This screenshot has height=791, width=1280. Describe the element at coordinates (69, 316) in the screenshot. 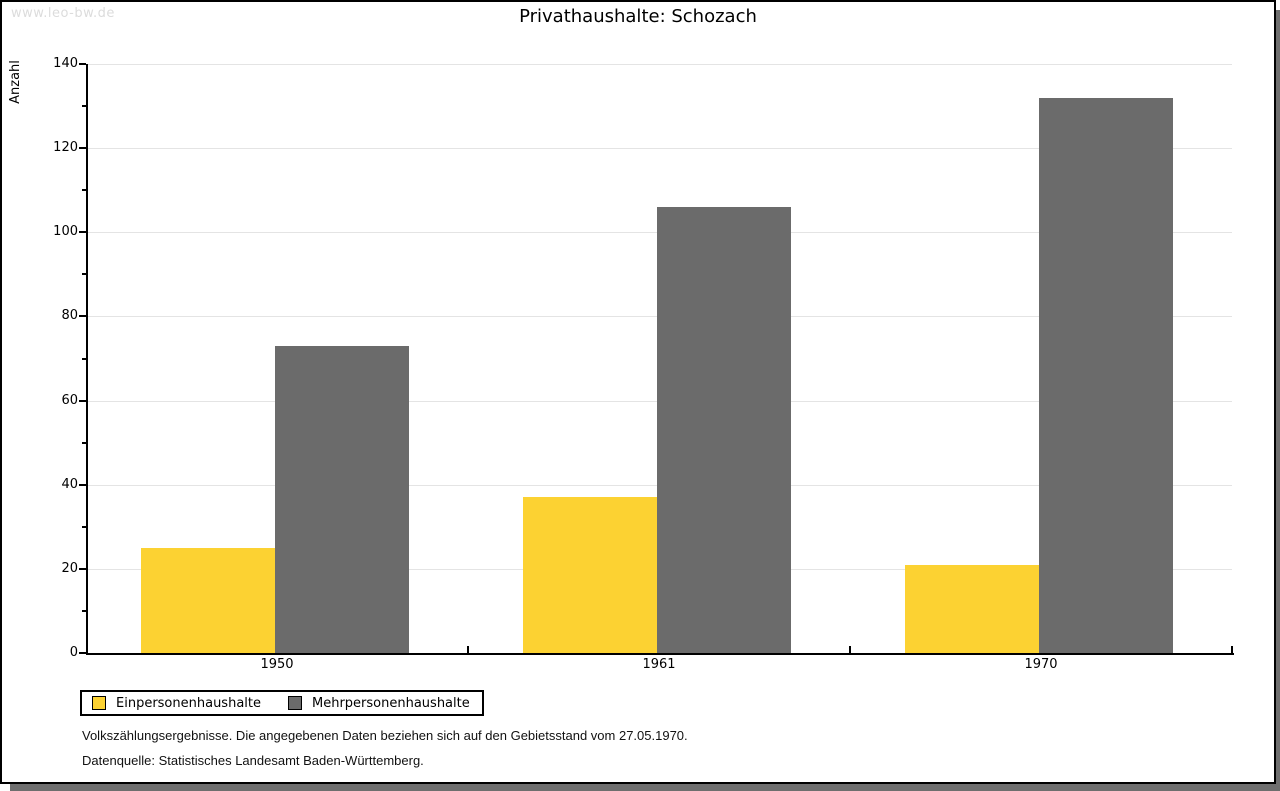

I see `y-axis-tick-label: 80` at that location.